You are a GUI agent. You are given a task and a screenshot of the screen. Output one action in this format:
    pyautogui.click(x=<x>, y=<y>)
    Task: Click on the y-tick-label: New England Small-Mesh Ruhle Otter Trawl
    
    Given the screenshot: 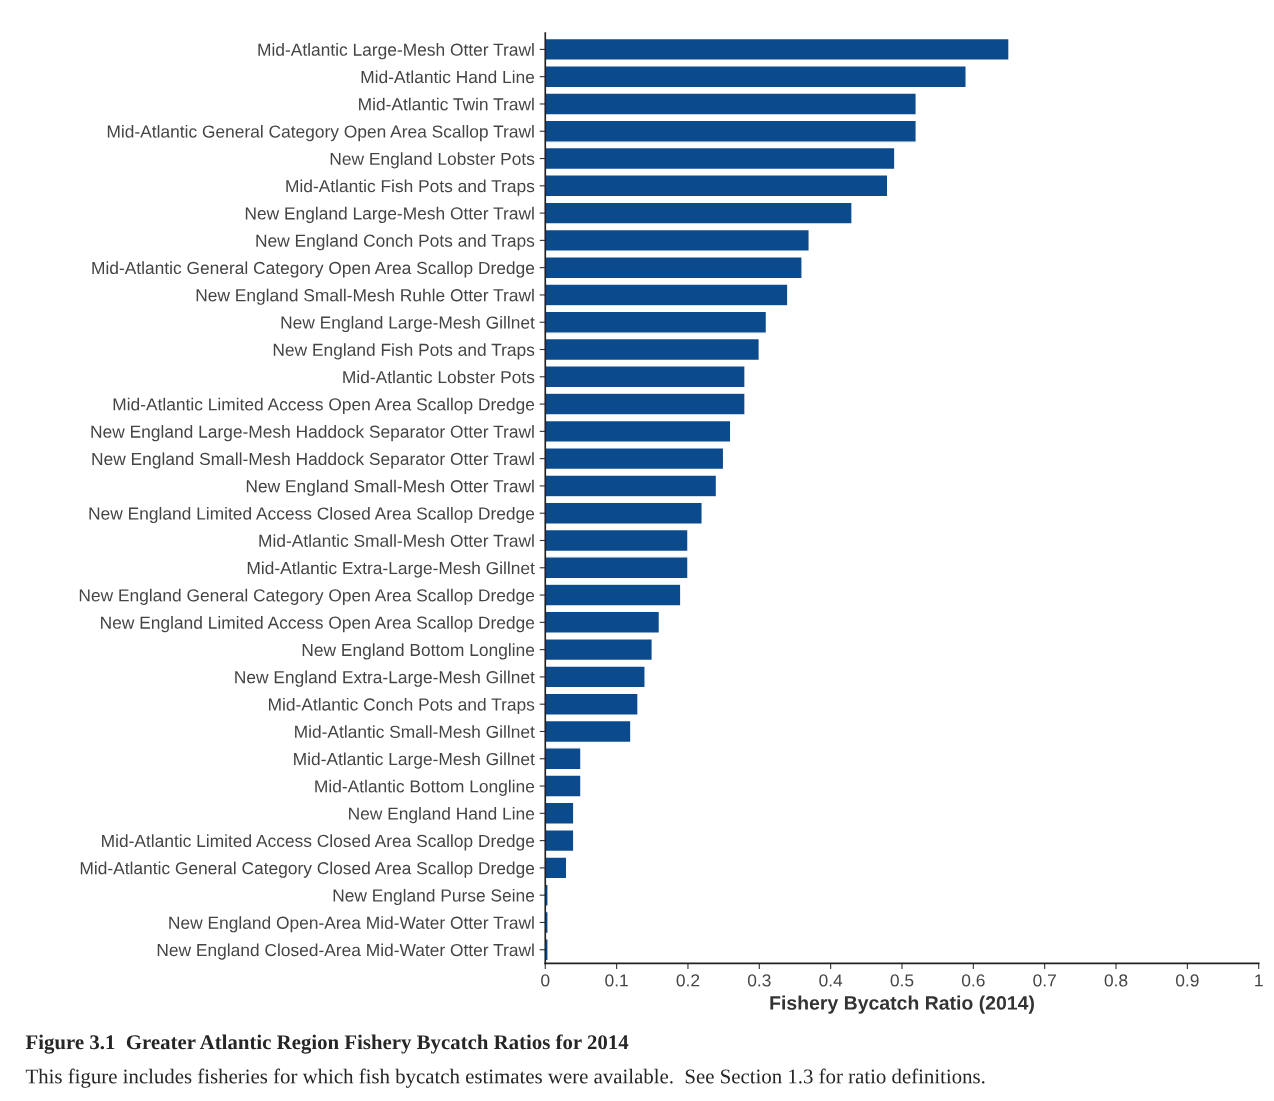 What is the action you would take?
    pyautogui.click(x=365, y=296)
    